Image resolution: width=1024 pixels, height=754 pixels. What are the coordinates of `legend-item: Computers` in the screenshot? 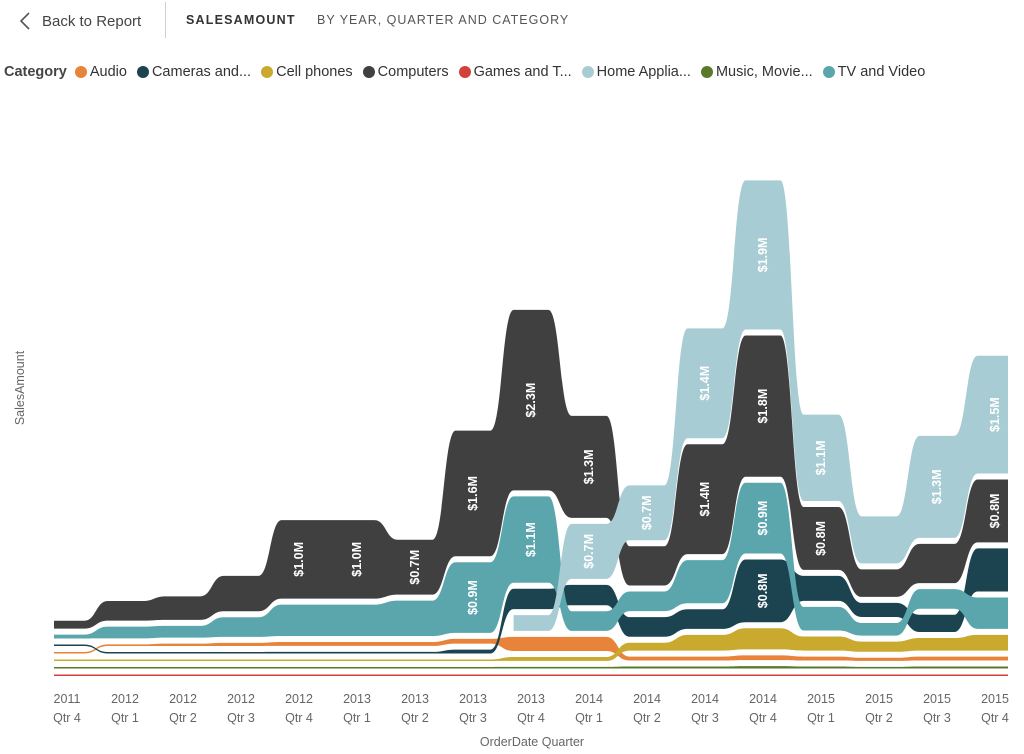 It's located at (405, 72).